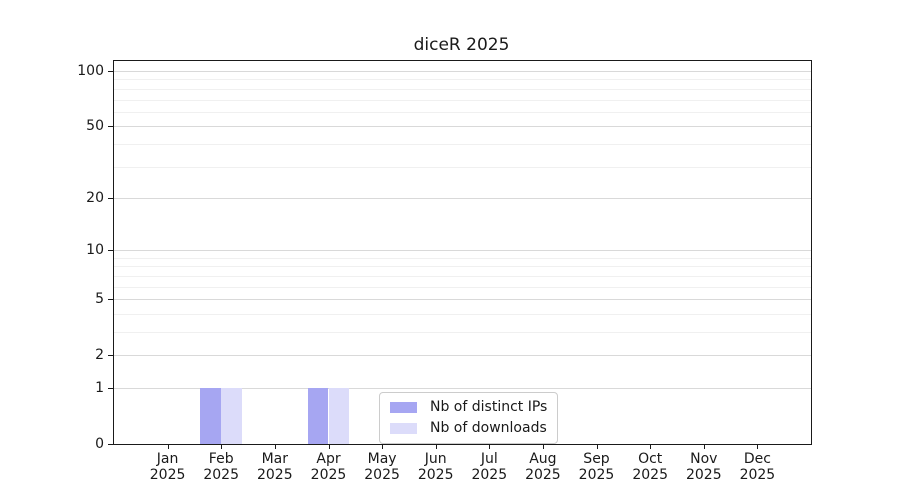 This screenshot has height=500, width=900. I want to click on x-axis-tick-label: Oct 2025, so click(650, 467).